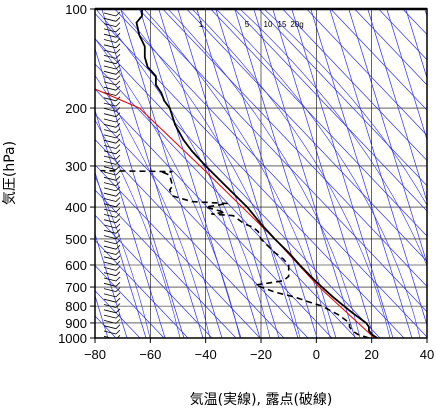 This screenshot has height=411, width=436. What do you see at coordinates (251, 24) in the screenshot?
I see `mixing-ratio-labels: 1 5 10 15 20g` at bounding box center [251, 24].